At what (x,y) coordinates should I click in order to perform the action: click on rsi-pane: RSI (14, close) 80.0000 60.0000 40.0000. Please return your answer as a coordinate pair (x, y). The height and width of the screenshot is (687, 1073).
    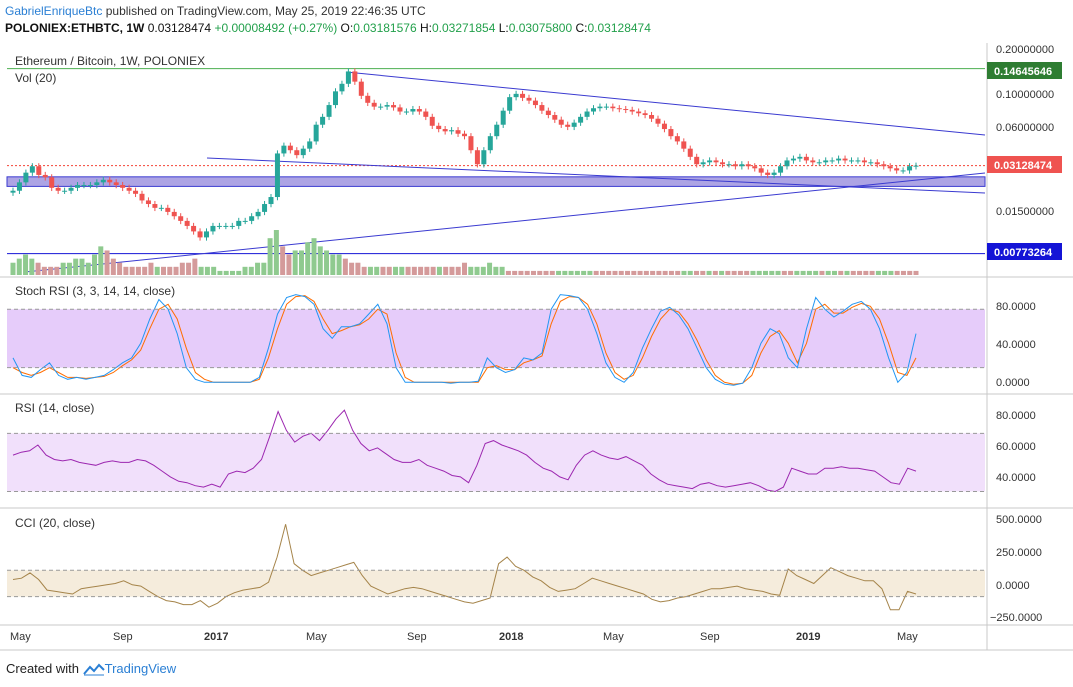
    Looking at the image, I should click on (521, 447).